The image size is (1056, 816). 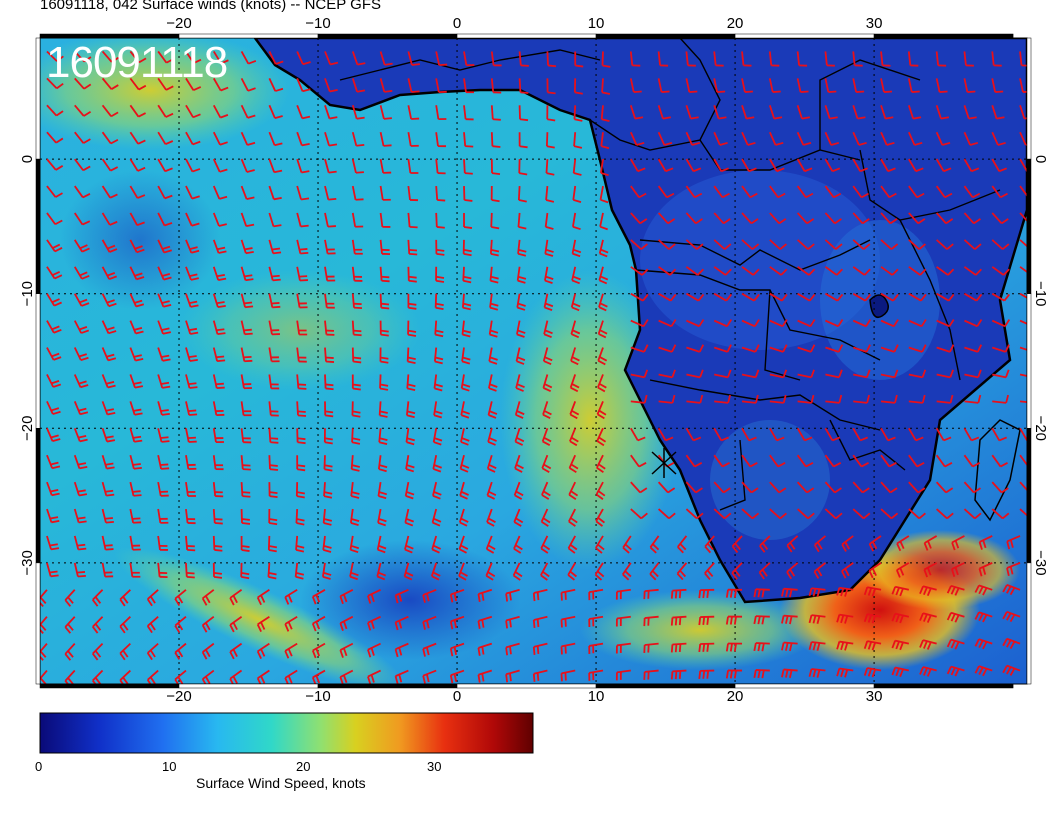 What do you see at coordinates (874, 23) in the screenshot?
I see `lon-tick-label: 30` at bounding box center [874, 23].